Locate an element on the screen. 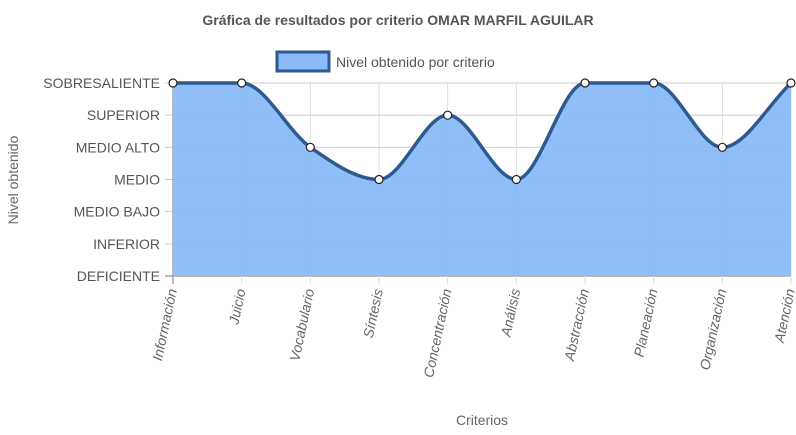  x-tick-label: Abstracción is located at coordinates (576, 325).